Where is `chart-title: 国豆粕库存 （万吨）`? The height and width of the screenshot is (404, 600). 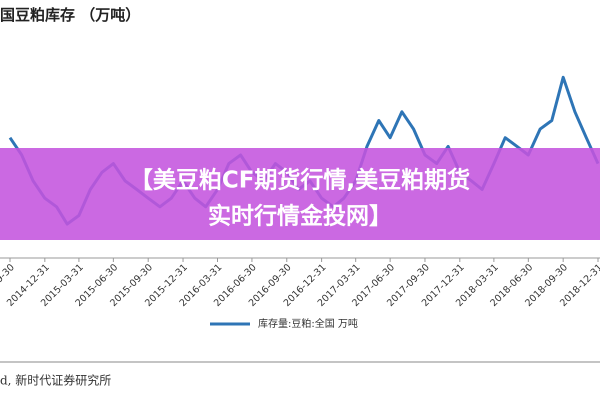 chart-title: 国豆粕库存 （万吨） is located at coordinates (70, 15).